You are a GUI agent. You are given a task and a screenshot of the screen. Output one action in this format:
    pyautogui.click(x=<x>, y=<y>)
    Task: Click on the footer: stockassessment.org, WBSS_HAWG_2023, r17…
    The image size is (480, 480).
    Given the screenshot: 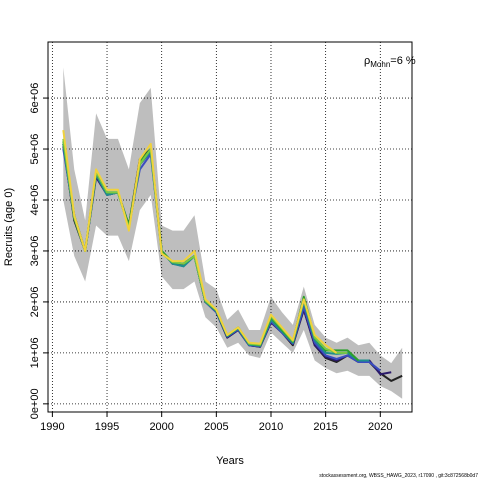 What is the action you would take?
    pyautogui.click(x=398, y=476)
    